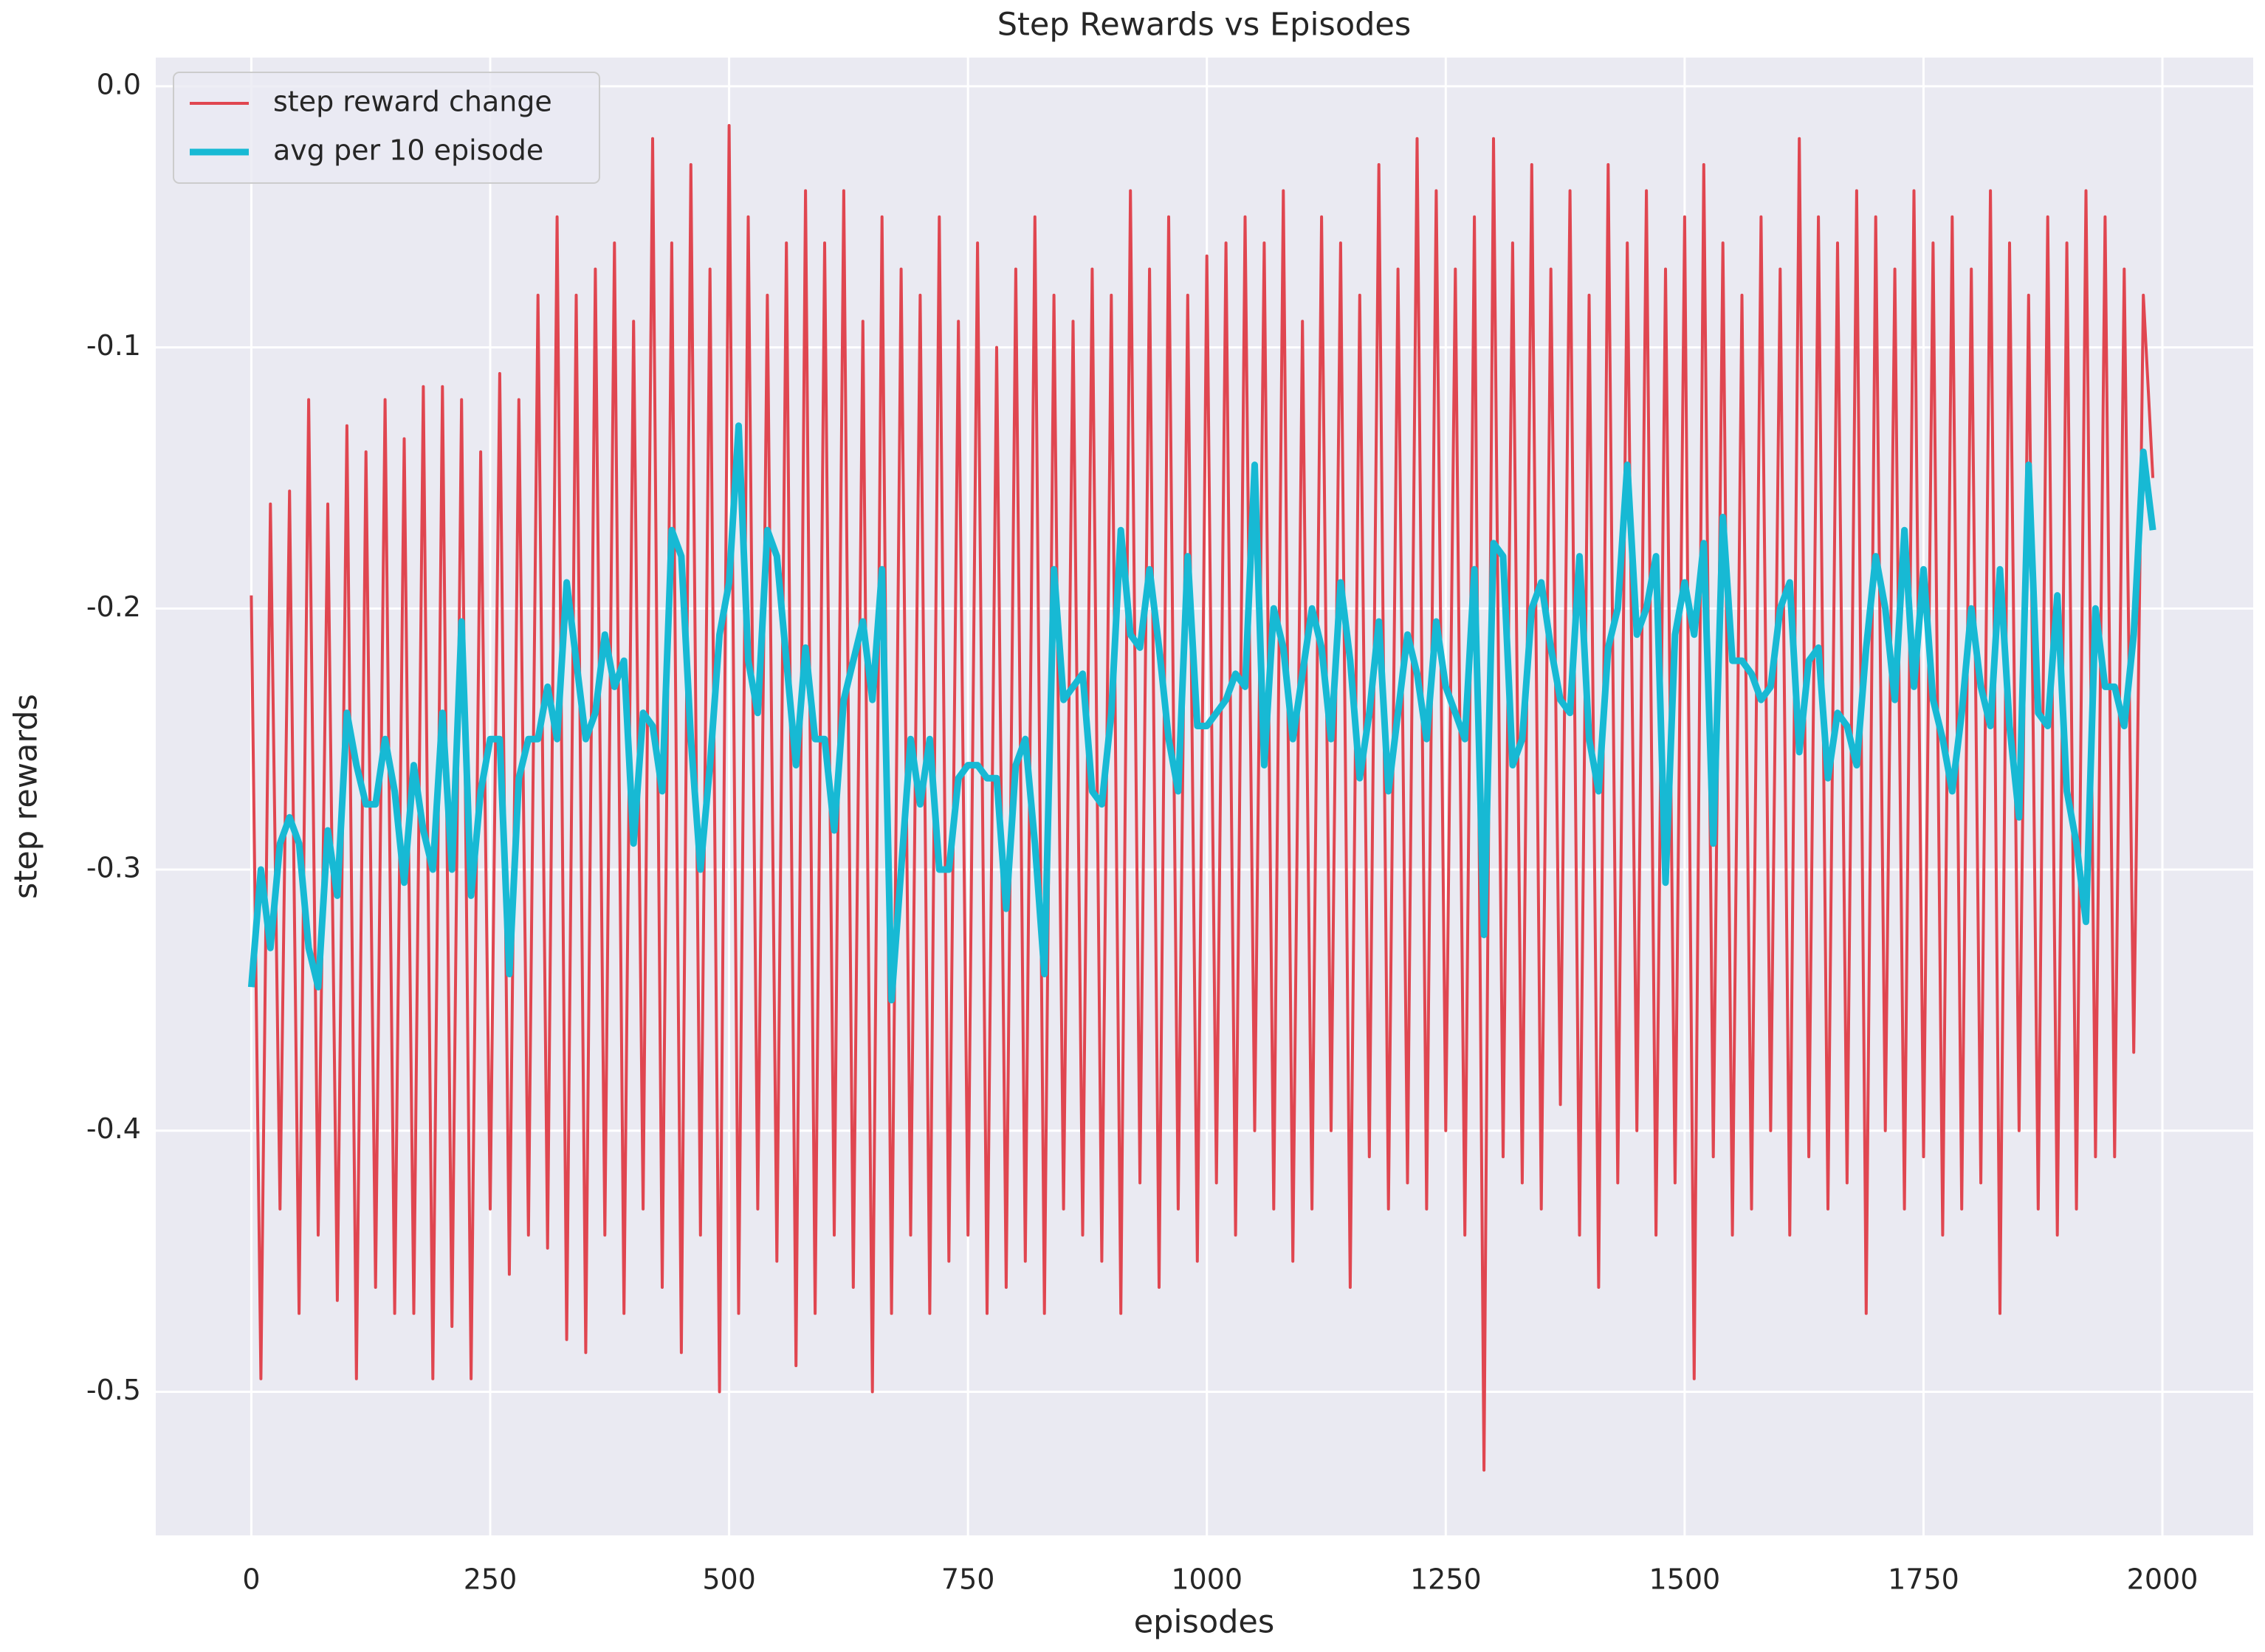 This screenshot has height=1652, width=2265. What do you see at coordinates (1446, 1579) in the screenshot?
I see `x-tick-label: 1250` at bounding box center [1446, 1579].